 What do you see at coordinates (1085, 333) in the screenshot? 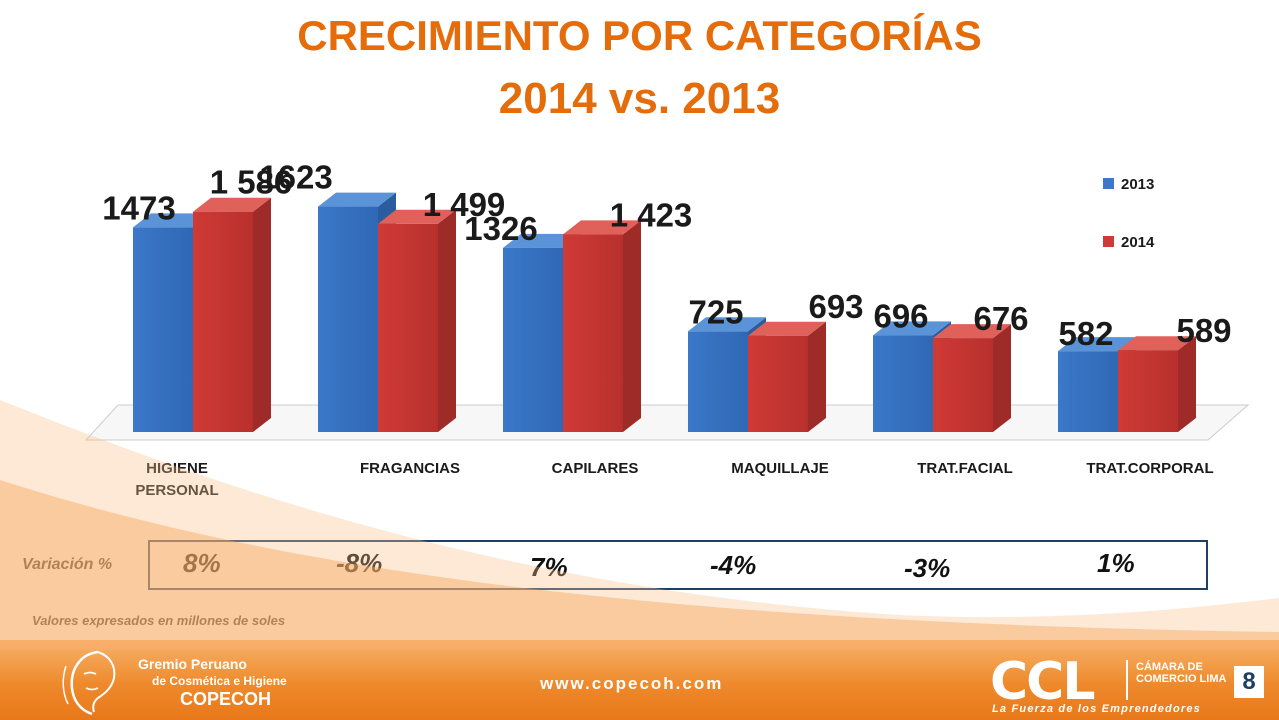
I see `value-label-2013-5: 582` at bounding box center [1085, 333].